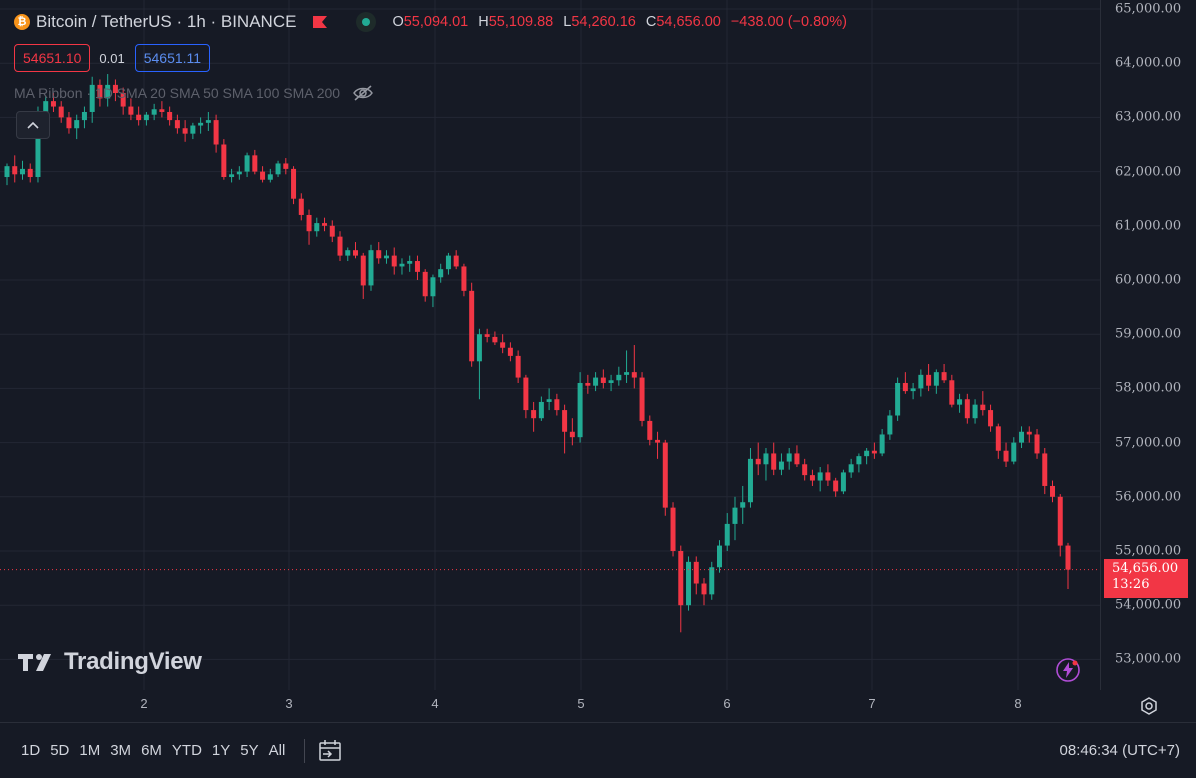  Describe the element at coordinates (398, 22) in the screenshot. I see `ohlc-open-key: O` at that location.